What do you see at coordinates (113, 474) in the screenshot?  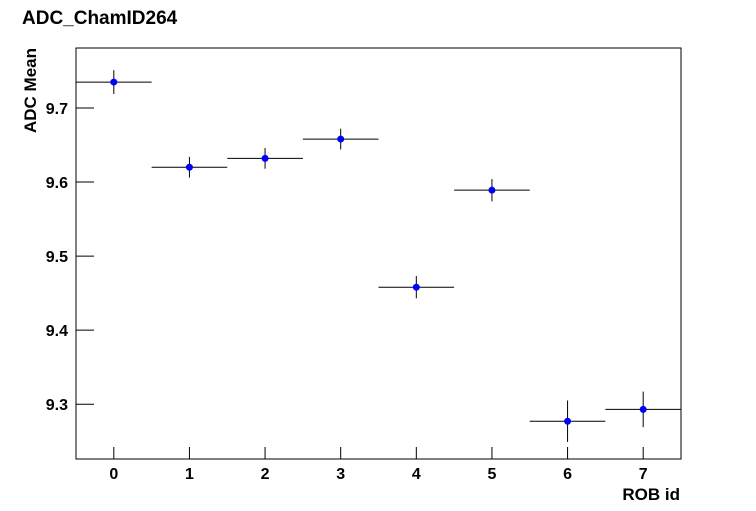 I see `x-tick-label: 0` at bounding box center [113, 474].